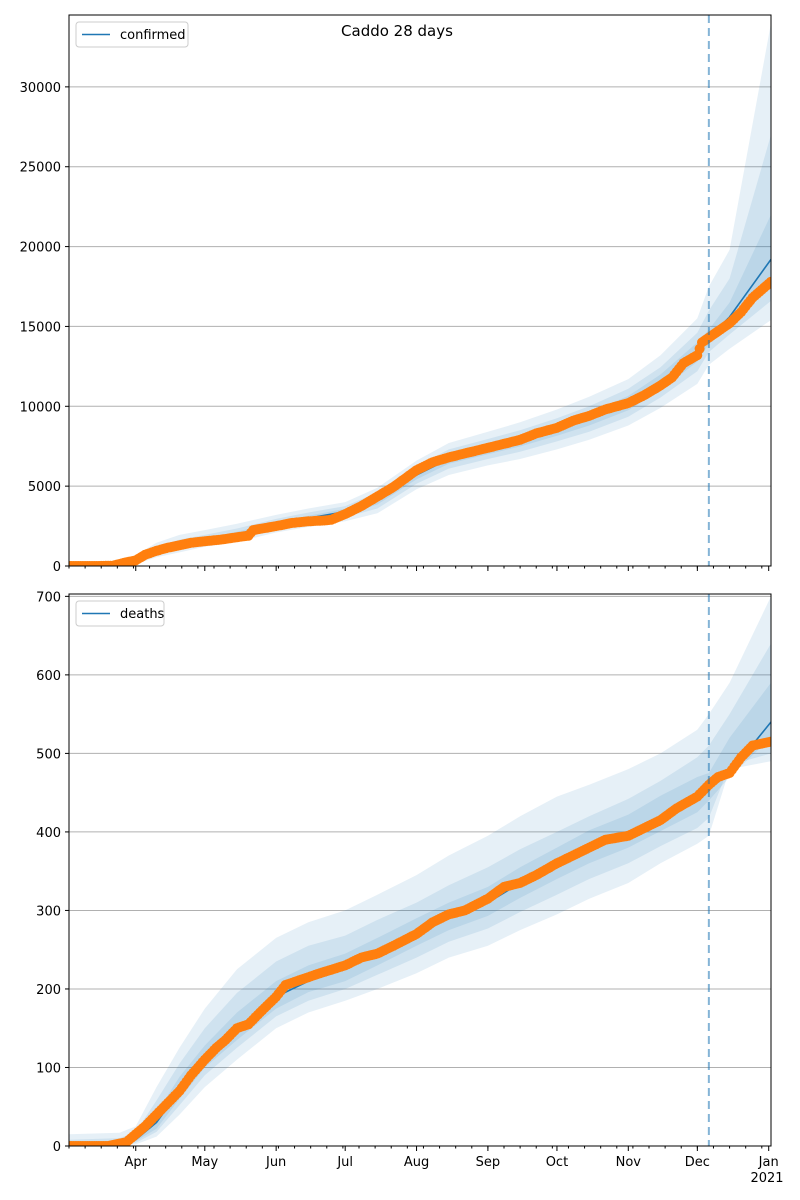  I want to click on x-tick-label: Jul, so click(344, 1162).